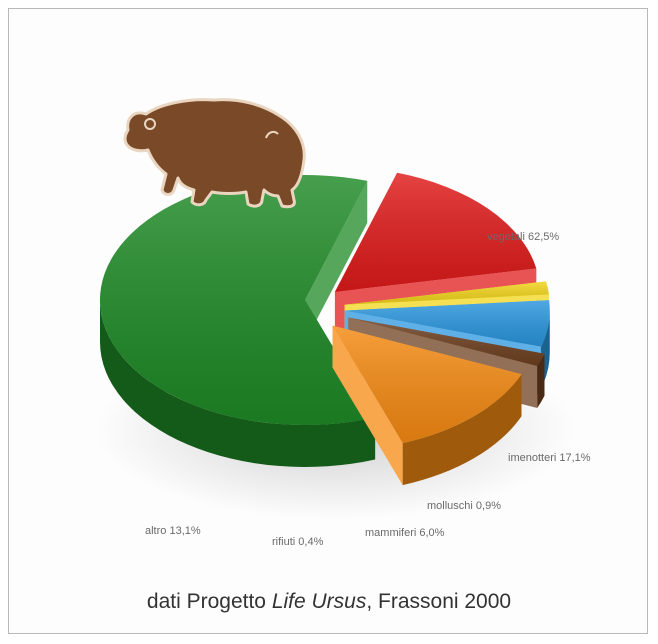  Describe the element at coordinates (523, 237) in the screenshot. I see `slice-label: vegetali 62,5%` at that location.